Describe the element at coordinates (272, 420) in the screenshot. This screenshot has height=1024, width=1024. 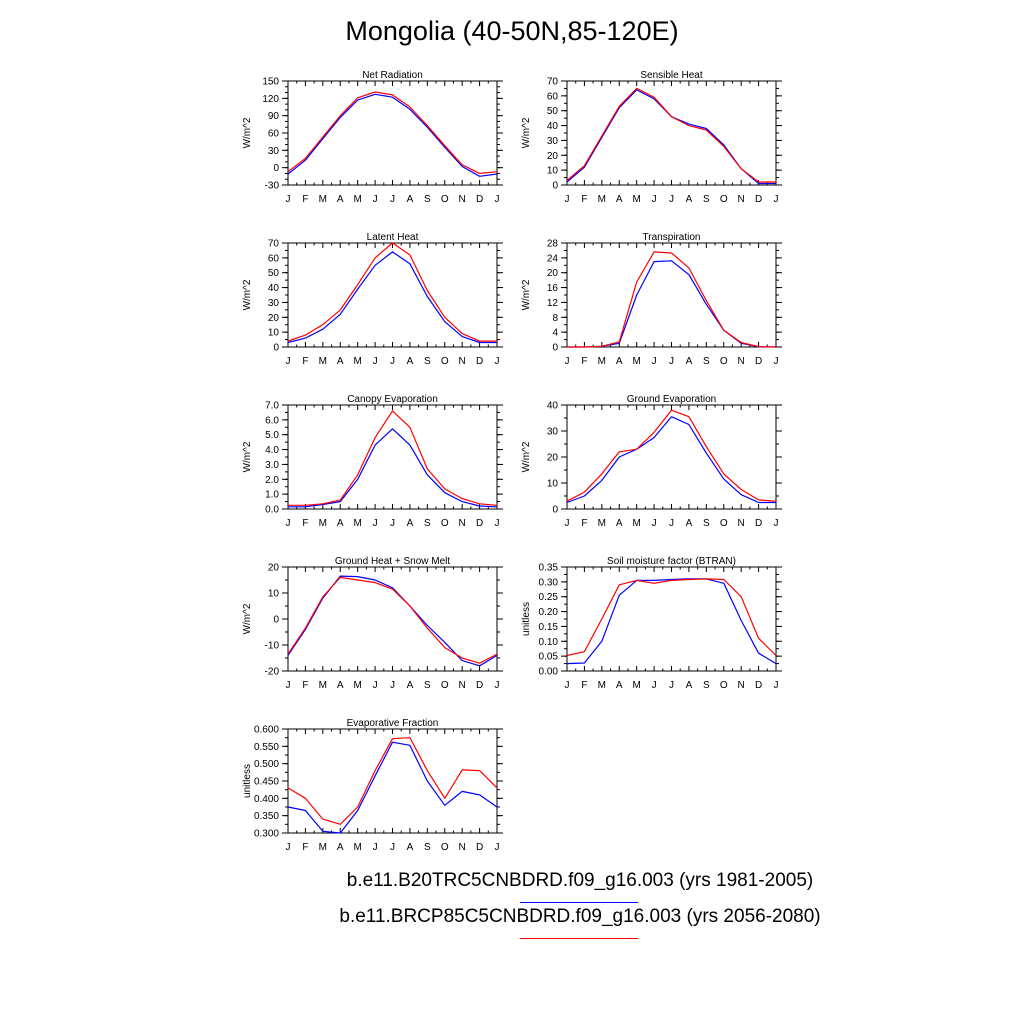
I see `y-tick-label: 6.0` at that location.